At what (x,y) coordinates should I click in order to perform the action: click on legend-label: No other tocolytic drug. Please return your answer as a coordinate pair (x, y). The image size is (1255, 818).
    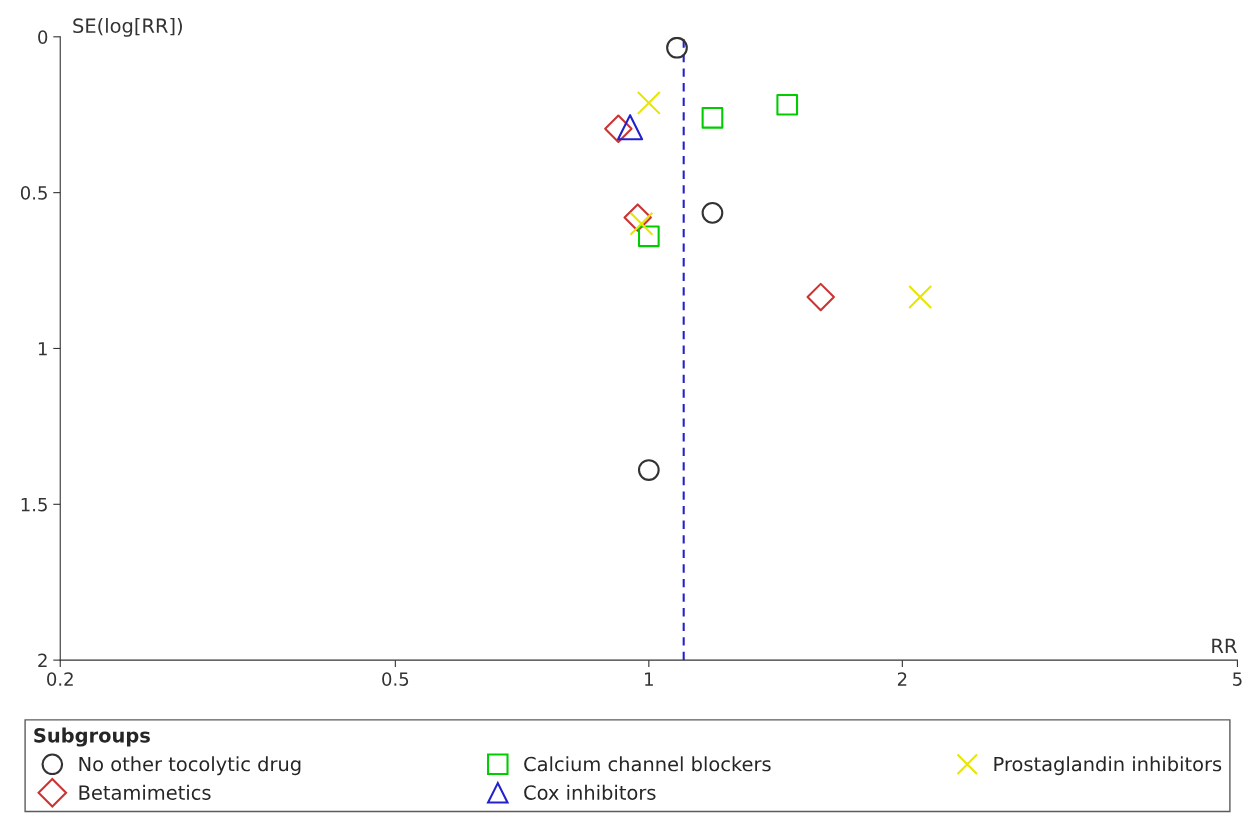
    Looking at the image, I should click on (190, 766).